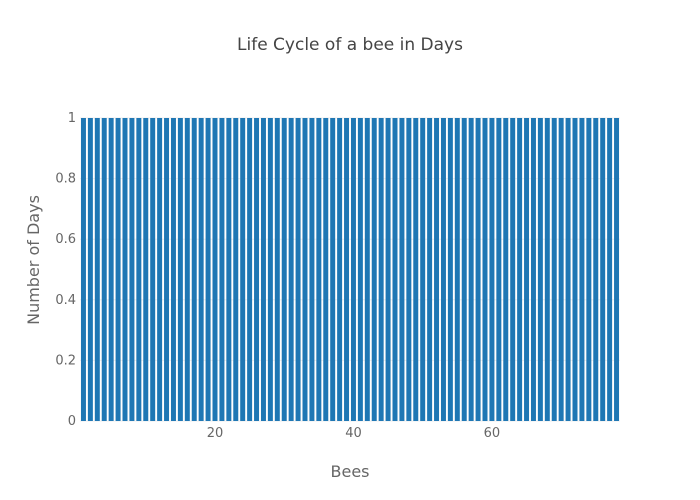 This screenshot has height=500, width=700. I want to click on x-ticks-layer: 20 40 60, so click(353, 433).